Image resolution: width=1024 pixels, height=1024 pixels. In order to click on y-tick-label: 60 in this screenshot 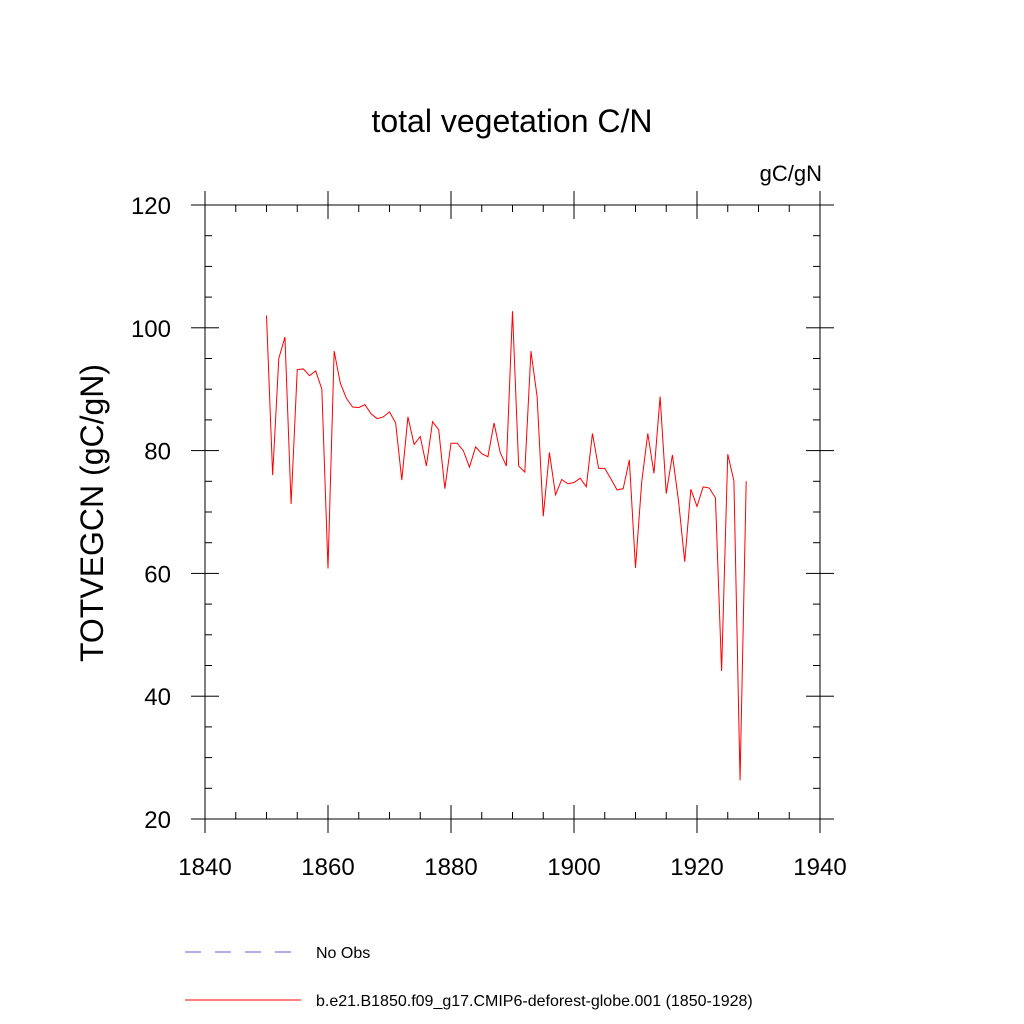, I will do `click(157, 574)`.